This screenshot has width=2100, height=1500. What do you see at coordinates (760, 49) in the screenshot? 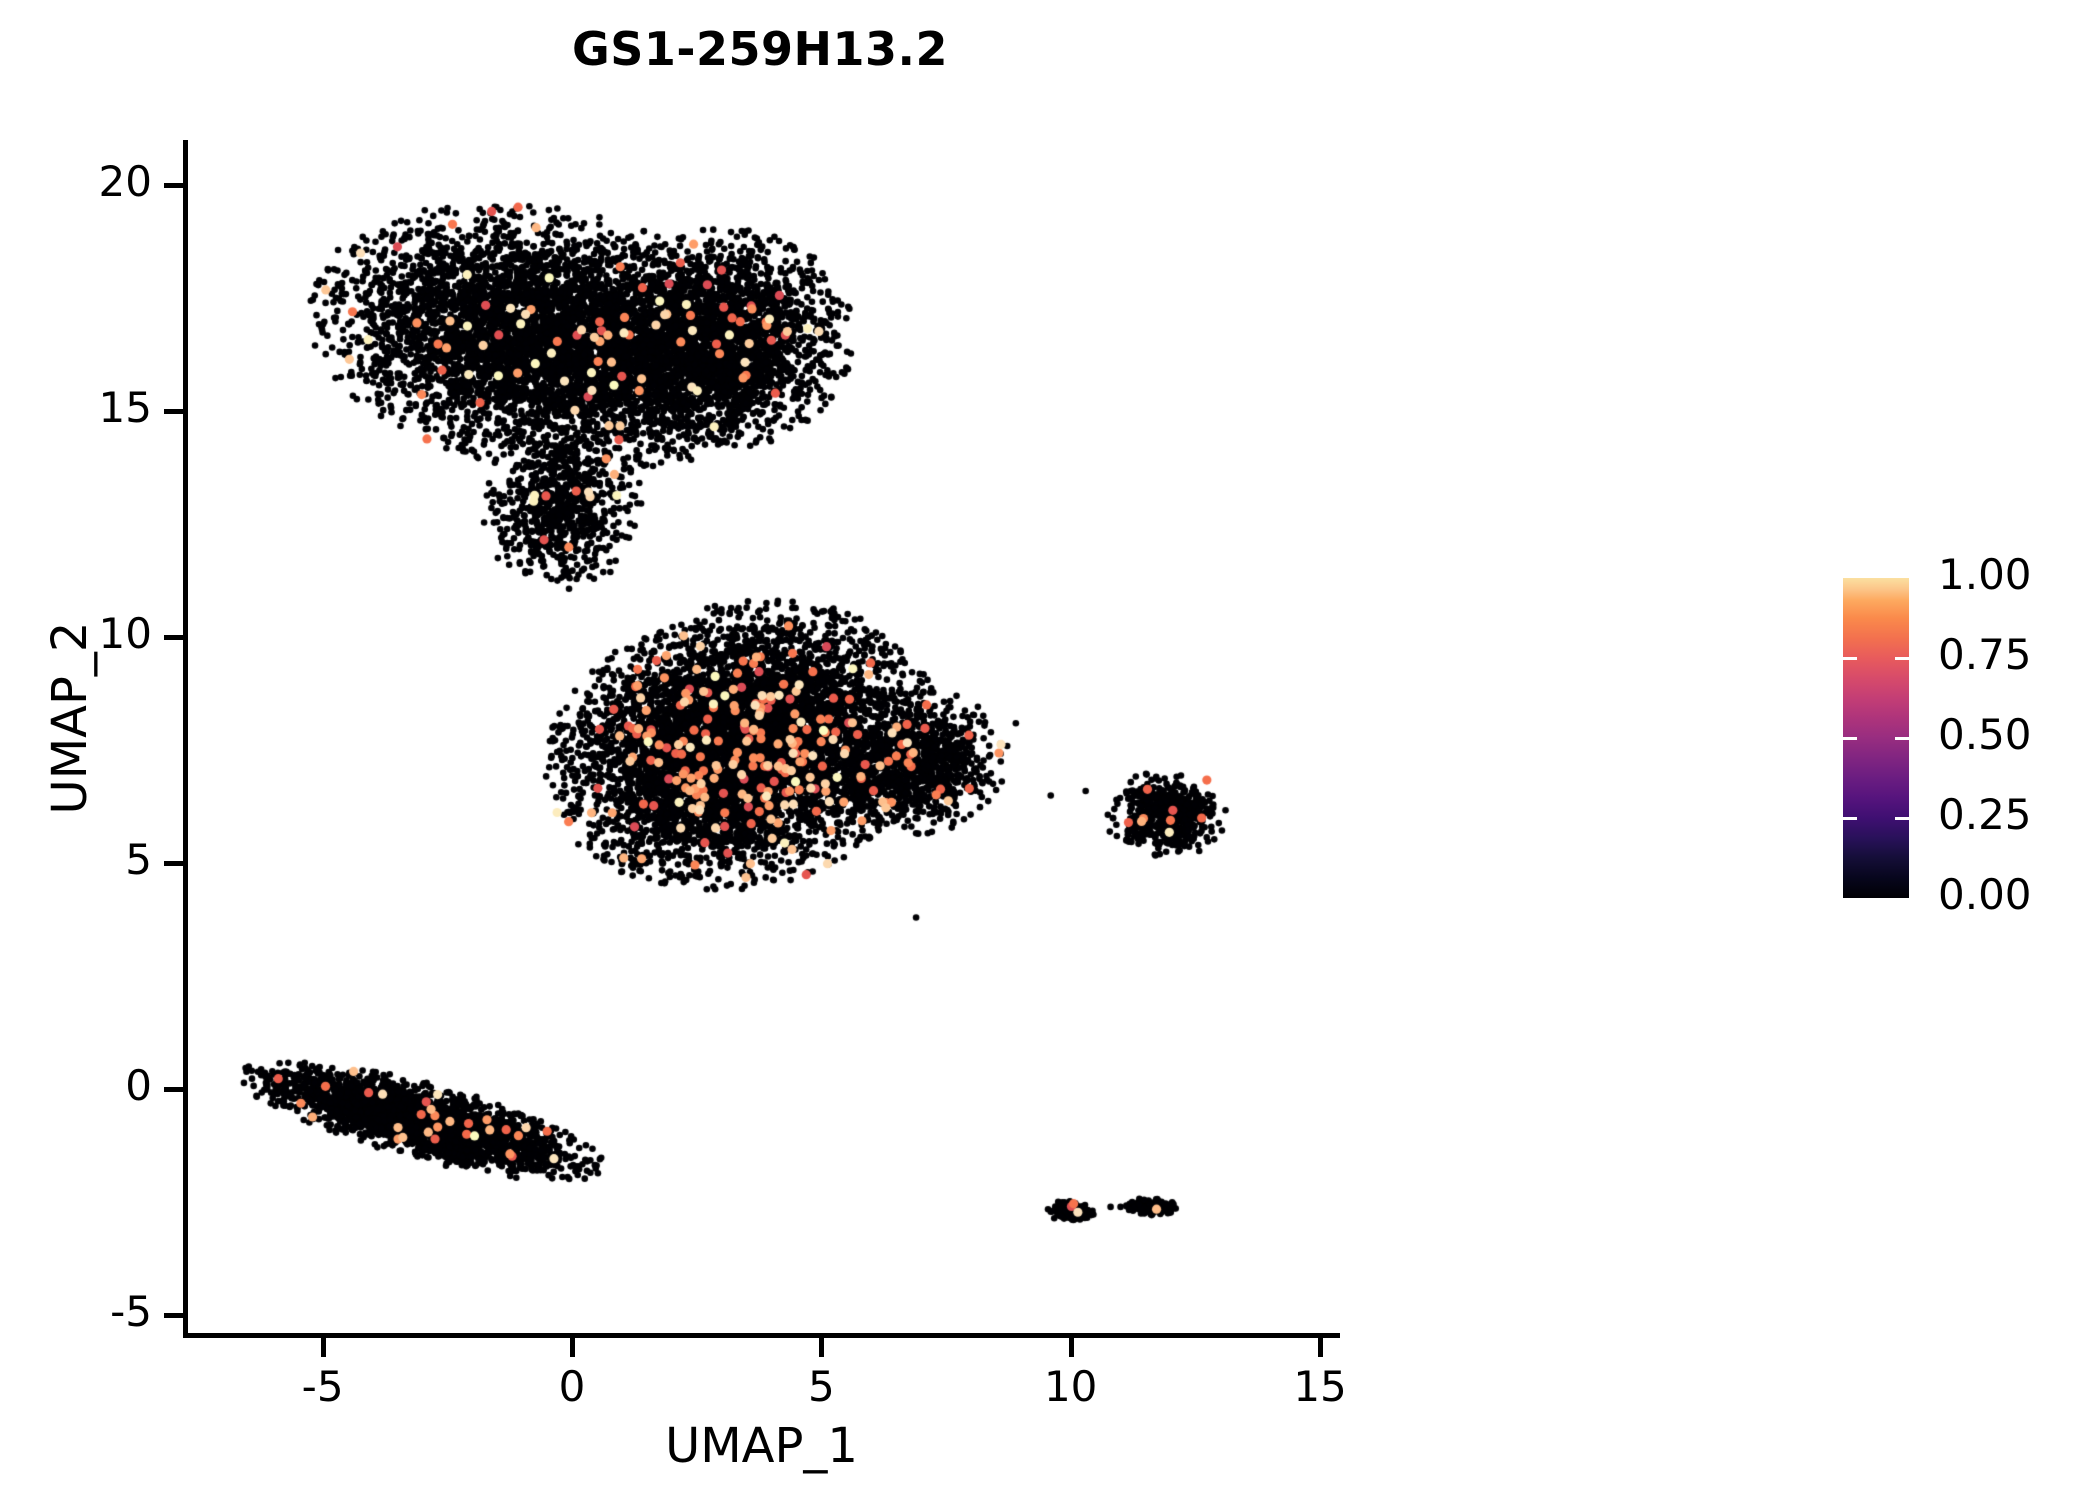
I see `page-title: GS1-259H13.2` at bounding box center [760, 49].